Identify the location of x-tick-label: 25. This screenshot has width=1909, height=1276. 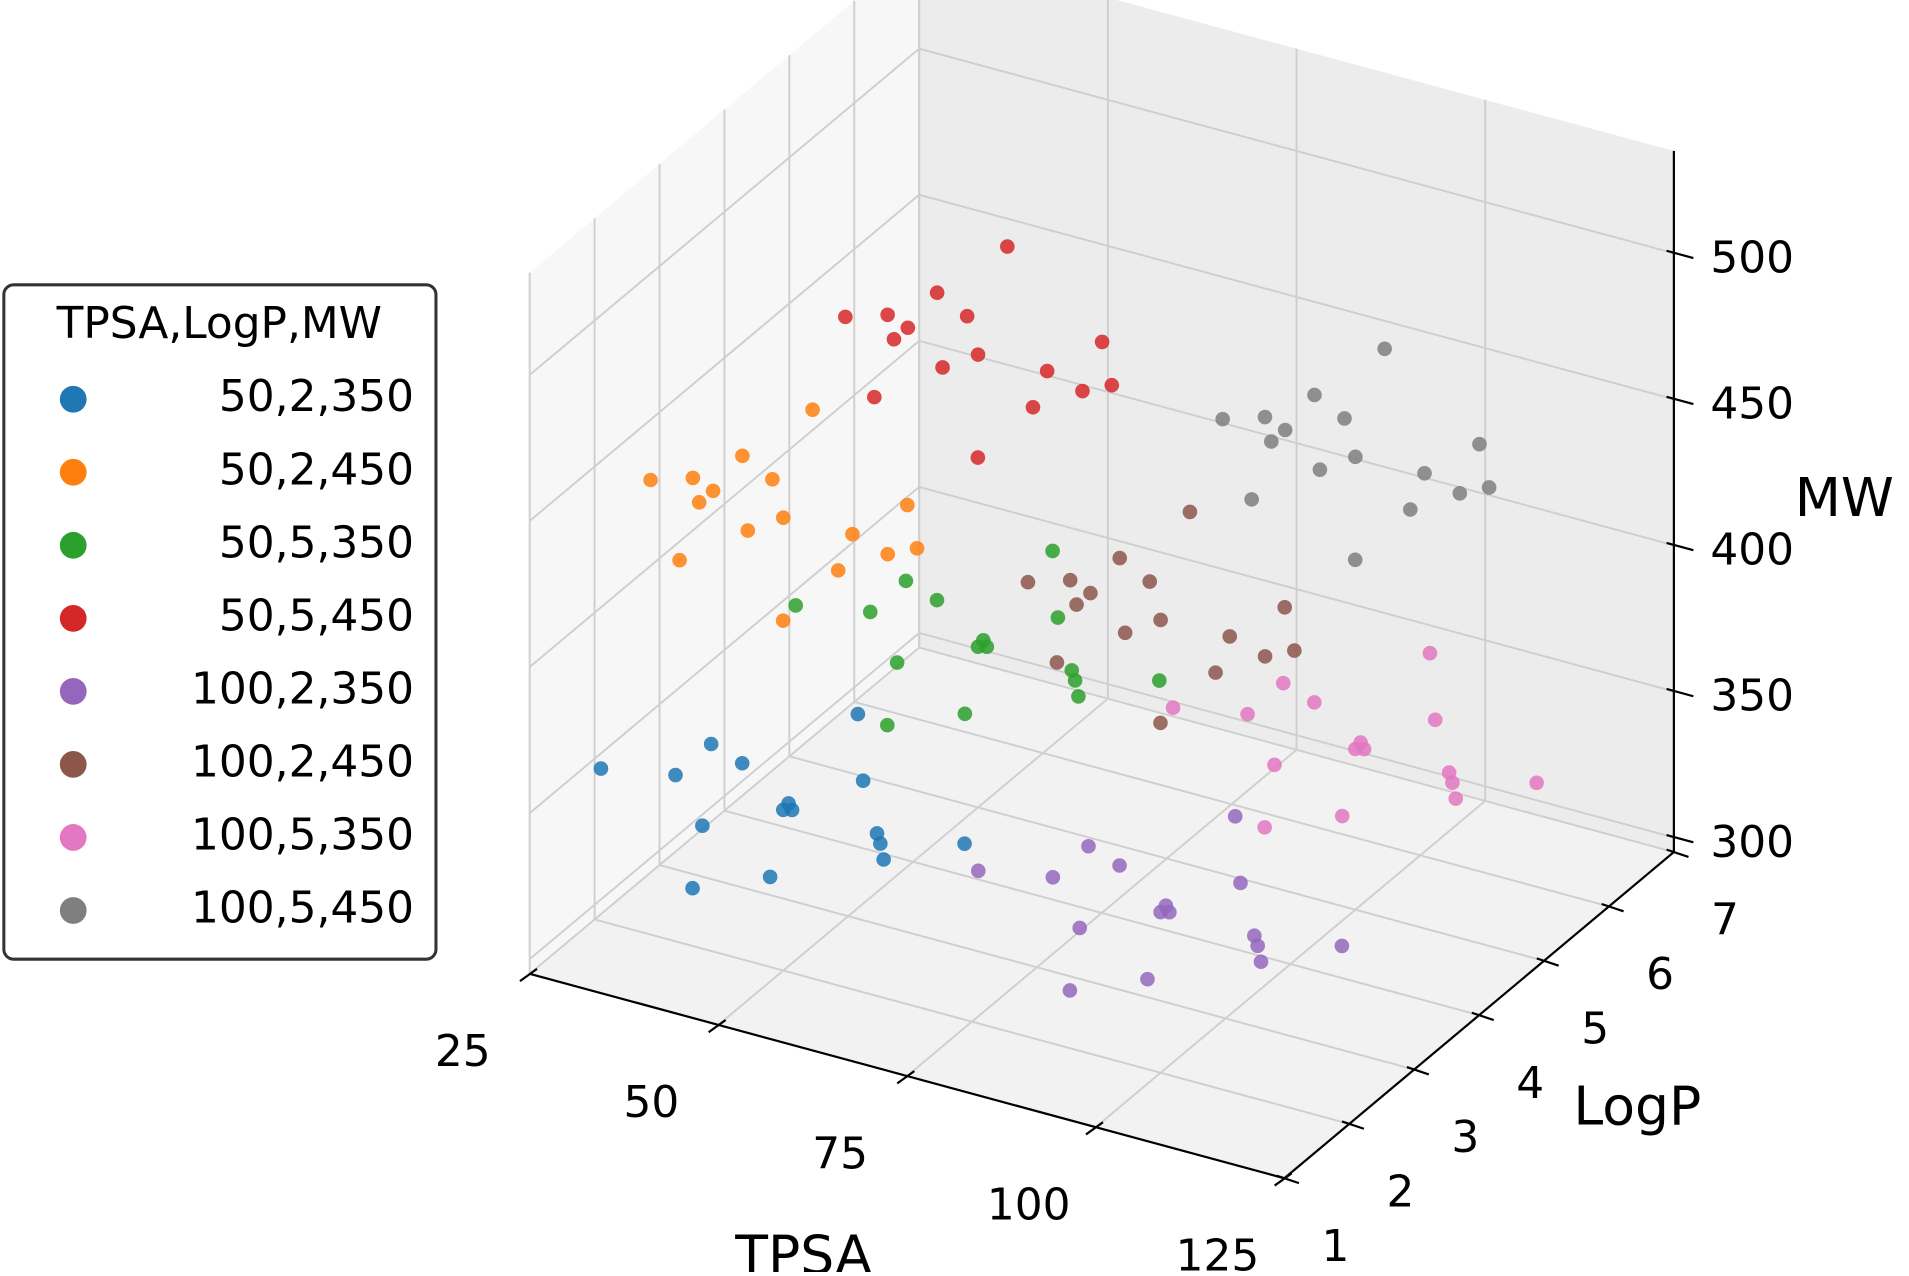
(463, 1051).